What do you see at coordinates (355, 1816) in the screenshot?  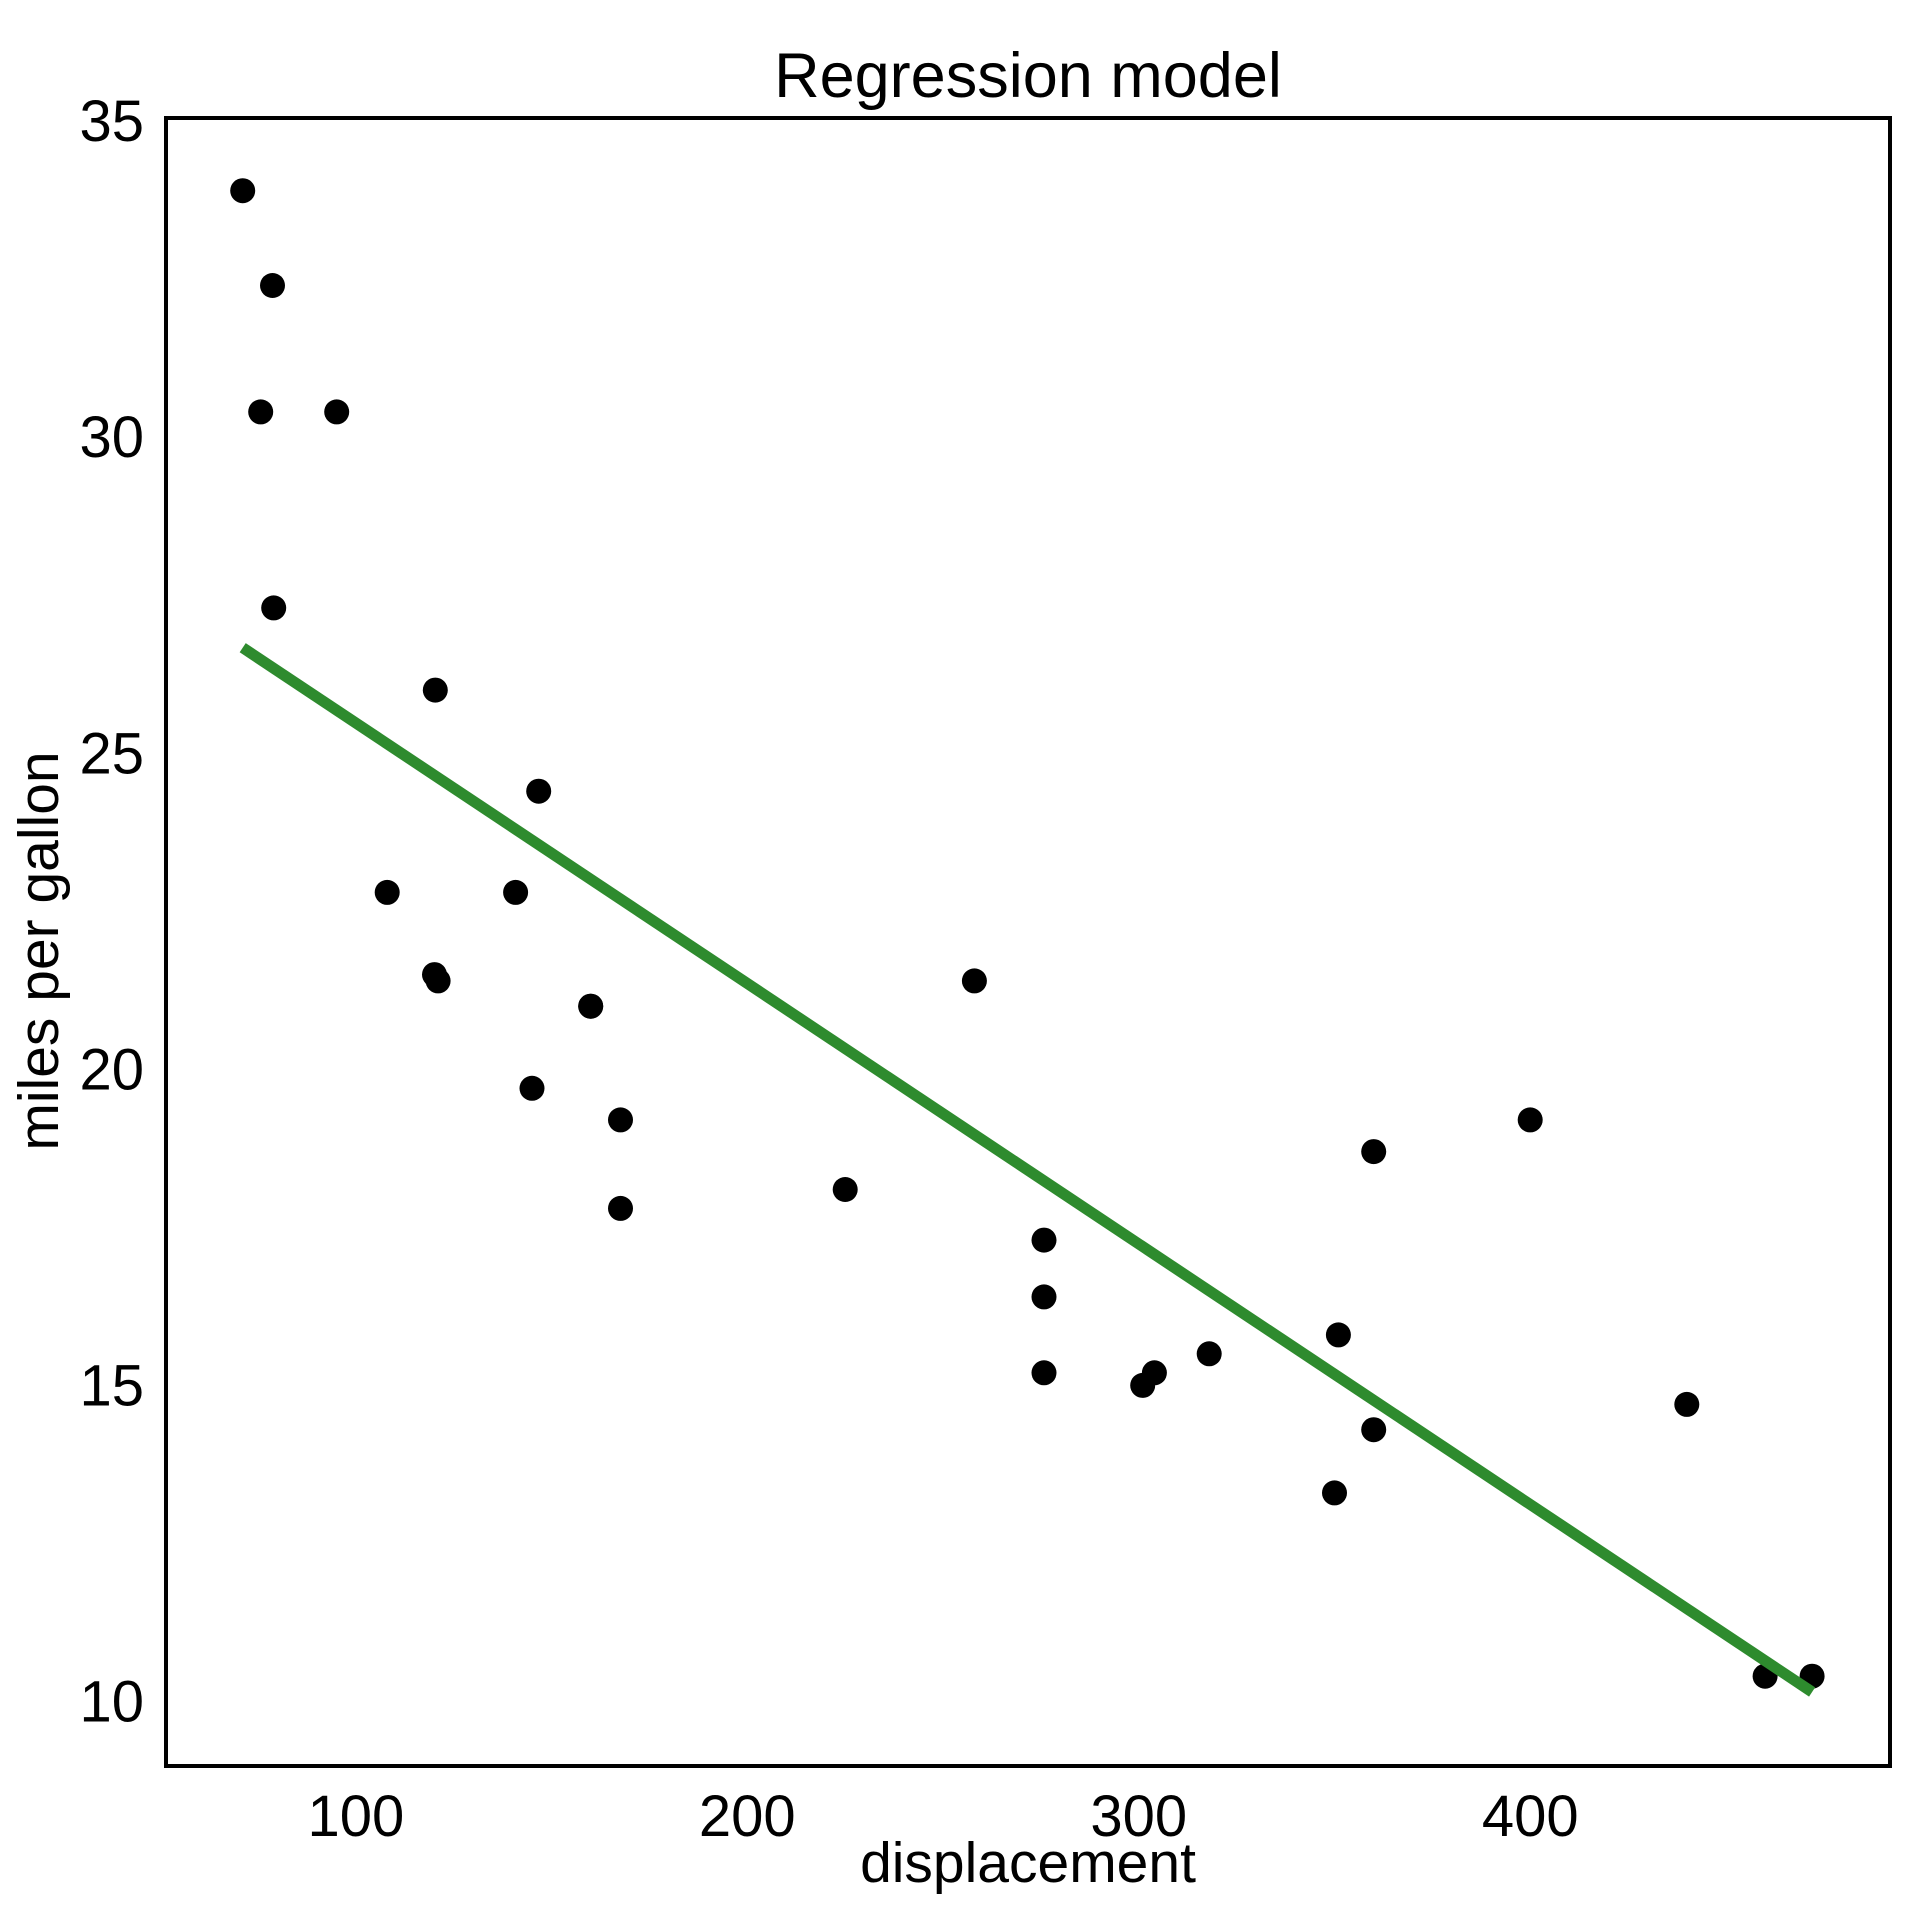 I see `x-tick-label: 100` at bounding box center [355, 1816].